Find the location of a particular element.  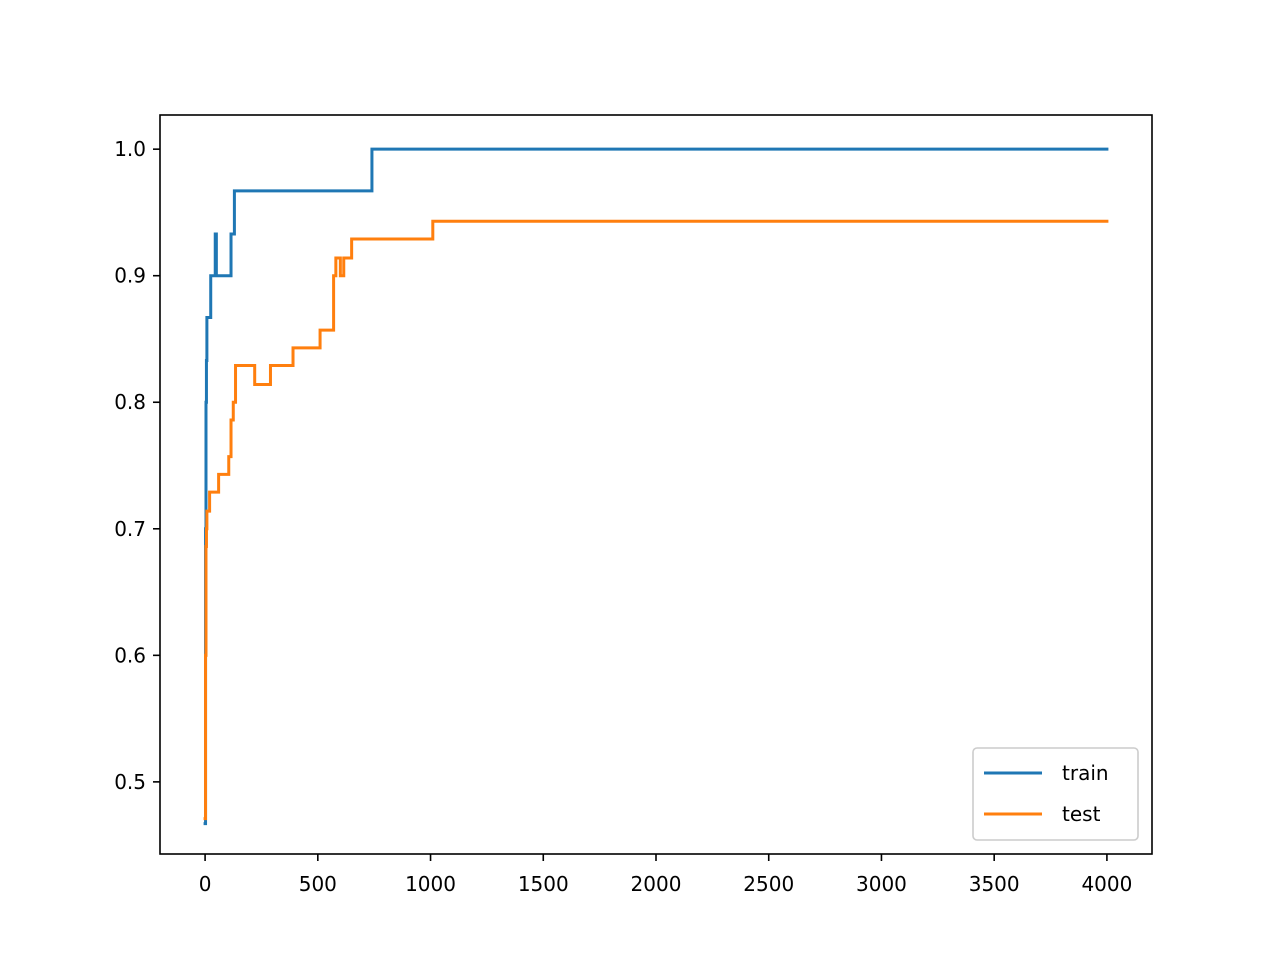

x-tick-label: 1000 is located at coordinates (430, 884).